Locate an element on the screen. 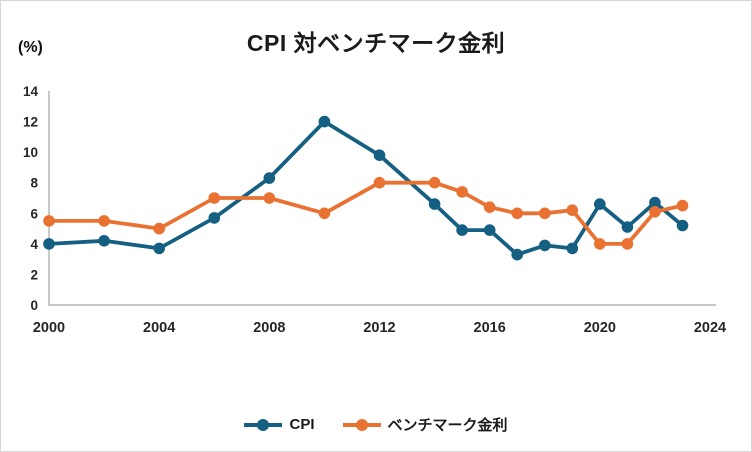 This screenshot has height=452, width=752. data-point-cpi-2018 is located at coordinates (545, 245).